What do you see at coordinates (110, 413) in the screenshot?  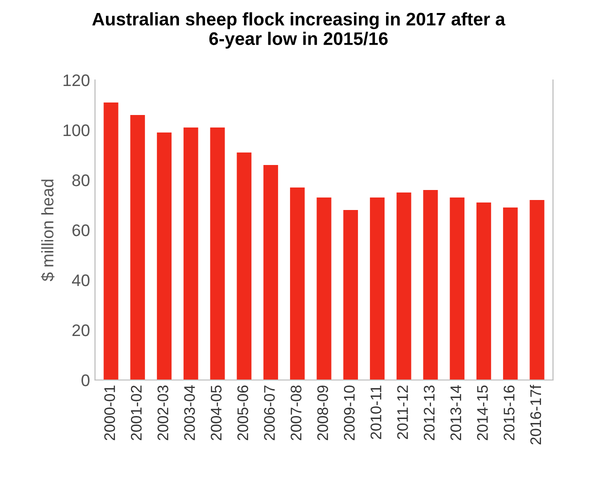 I see `x-tick-label: 2000-01` at bounding box center [110, 413].